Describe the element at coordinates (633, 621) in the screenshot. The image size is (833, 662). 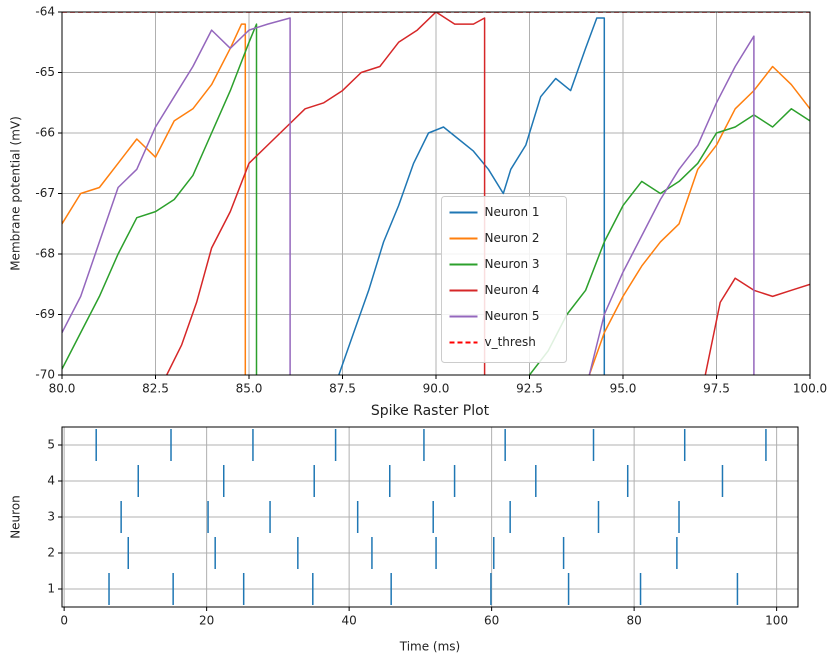
I see `x-tick-label: 80` at that location.